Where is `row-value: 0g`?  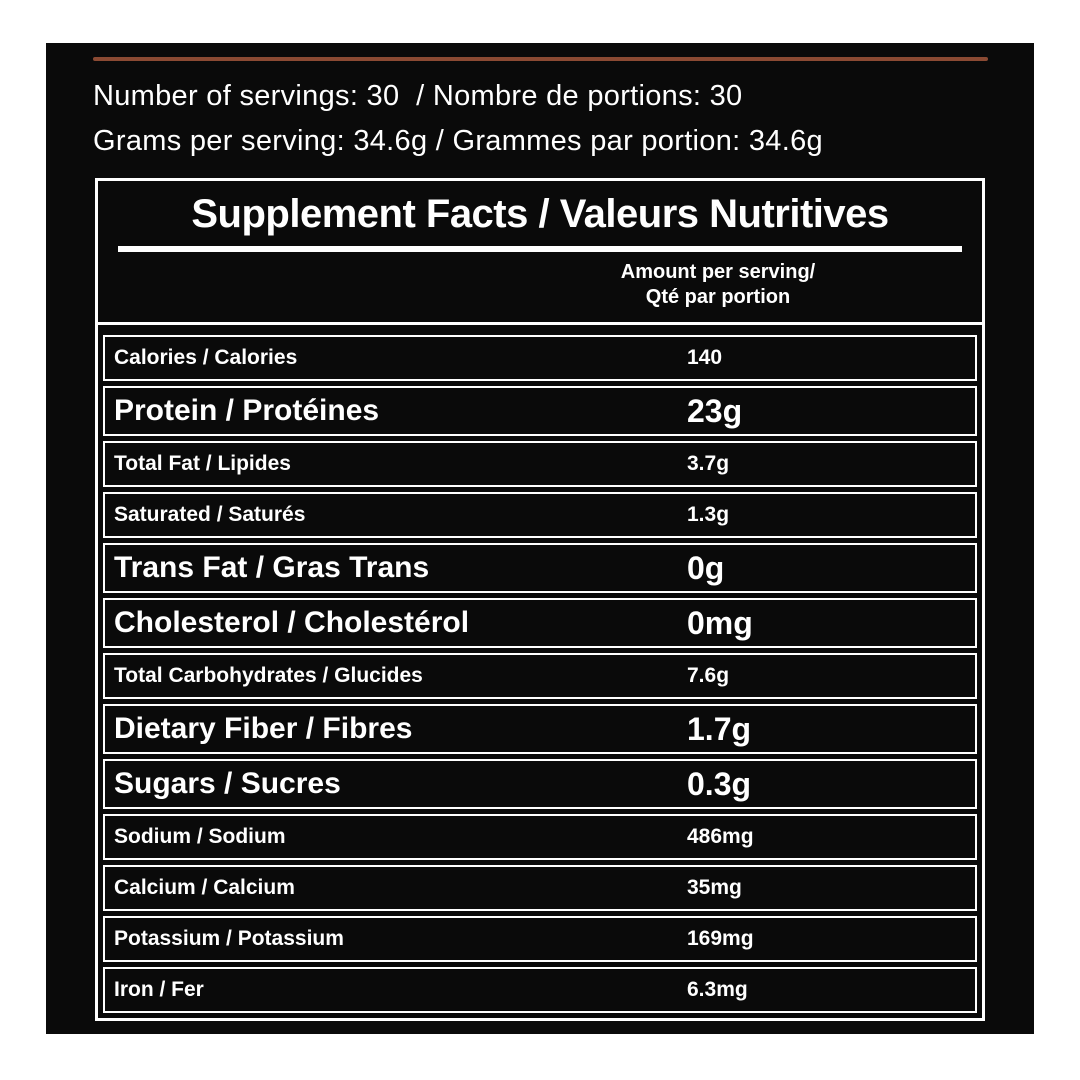 row-value: 0g is located at coordinates (706, 567).